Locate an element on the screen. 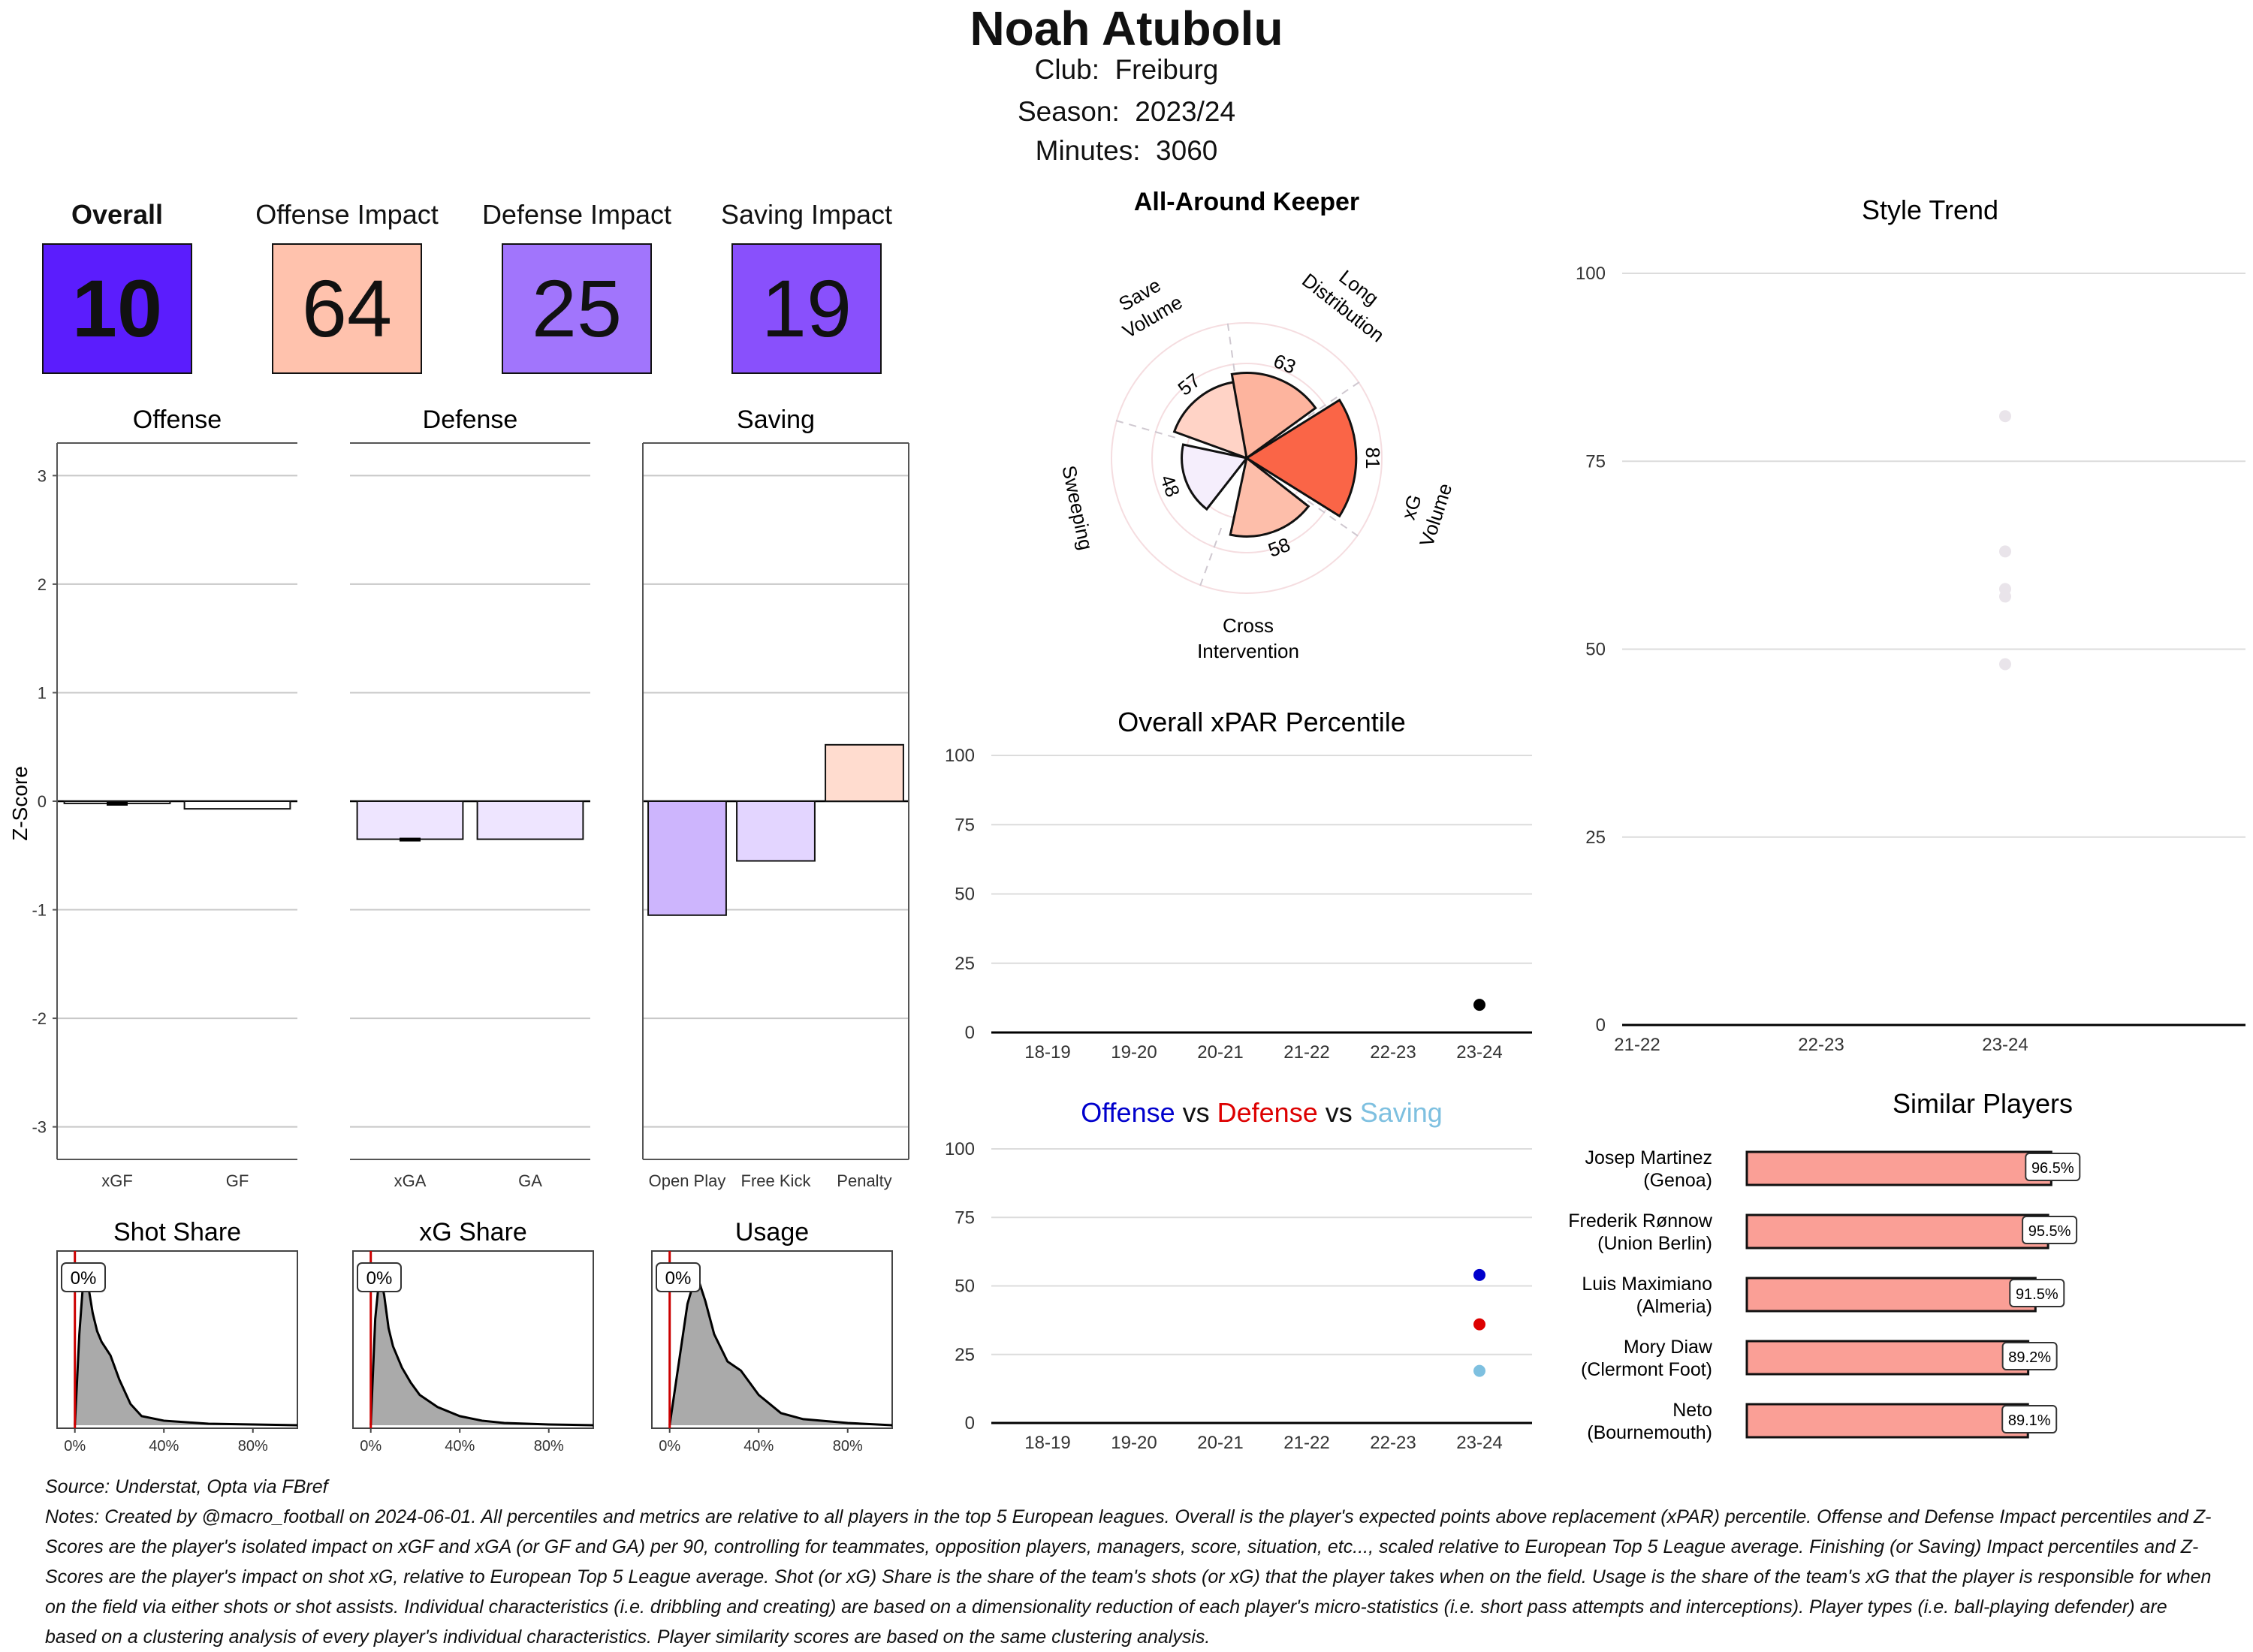 Image resolution: width=2253 pixels, height=1652 pixels. season-line: Season: 2023/24 is located at coordinates (1126, 112).